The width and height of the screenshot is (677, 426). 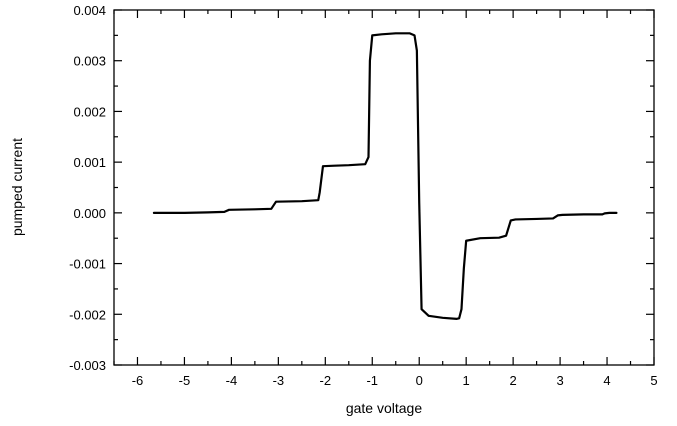 I want to click on y-tick-label: 0.001, so click(x=89, y=162).